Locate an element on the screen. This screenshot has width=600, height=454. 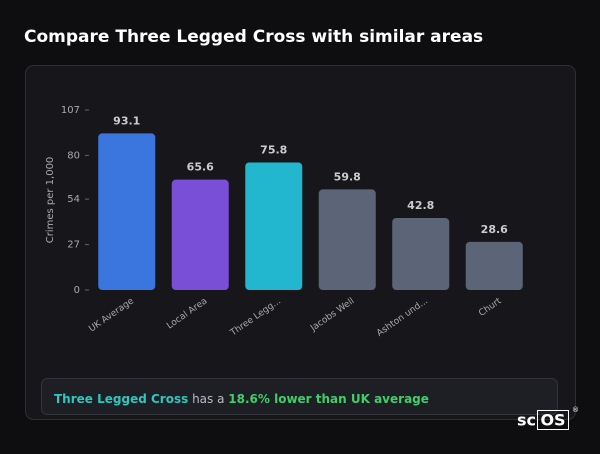
y-tick-label: 80 is located at coordinates (73, 155).